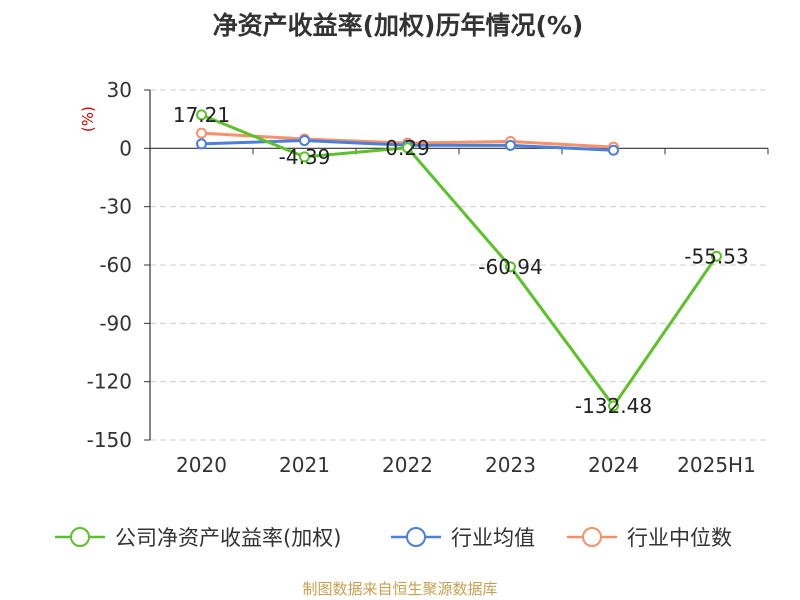 The width and height of the screenshot is (800, 600). I want to click on legend-label: 公司净资产收益率(加权), so click(228, 538).